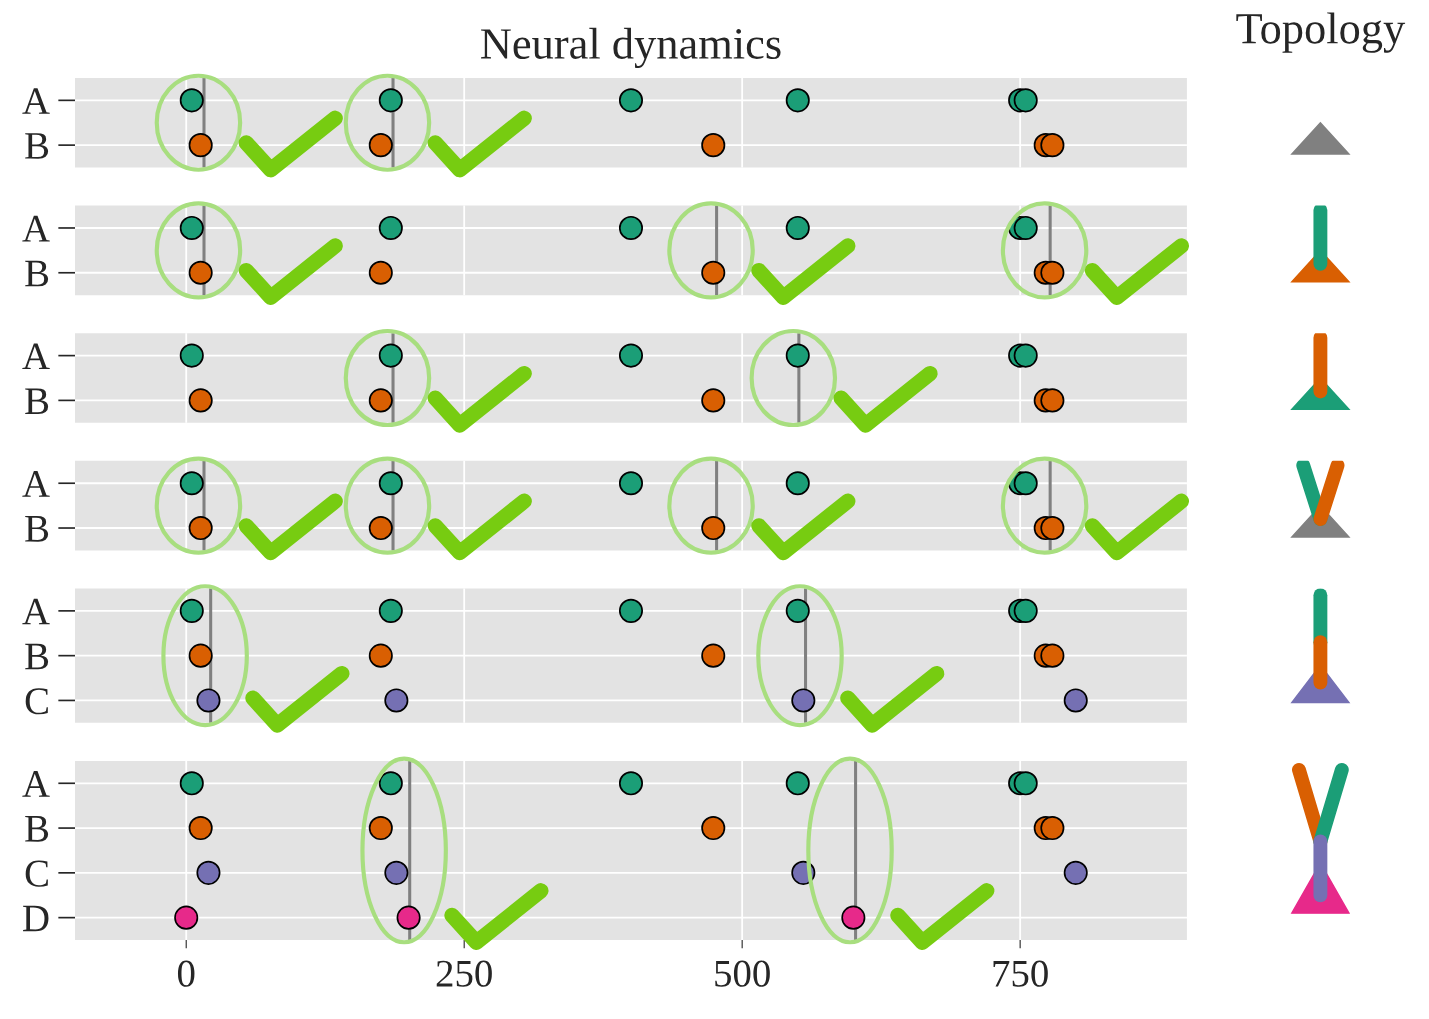  What do you see at coordinates (631, 48) in the screenshot?
I see `chart-title: Neural dynamics` at bounding box center [631, 48].